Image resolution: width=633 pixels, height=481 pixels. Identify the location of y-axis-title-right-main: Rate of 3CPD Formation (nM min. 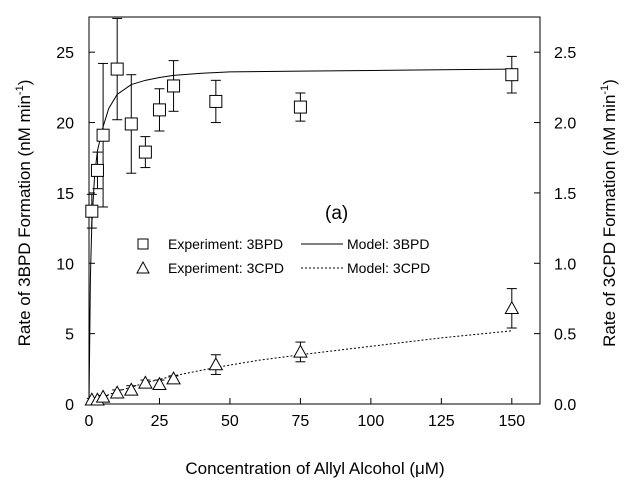
(609, 221).